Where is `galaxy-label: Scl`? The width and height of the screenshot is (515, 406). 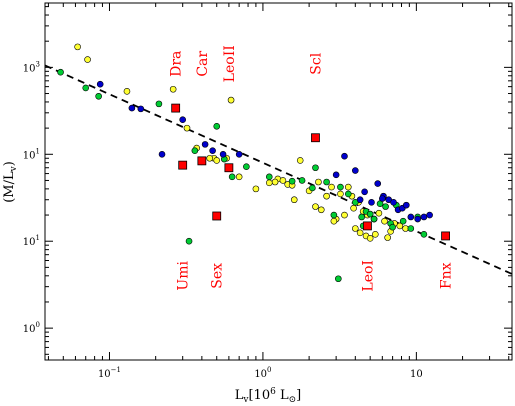
galaxy-label: Scl is located at coordinates (316, 63).